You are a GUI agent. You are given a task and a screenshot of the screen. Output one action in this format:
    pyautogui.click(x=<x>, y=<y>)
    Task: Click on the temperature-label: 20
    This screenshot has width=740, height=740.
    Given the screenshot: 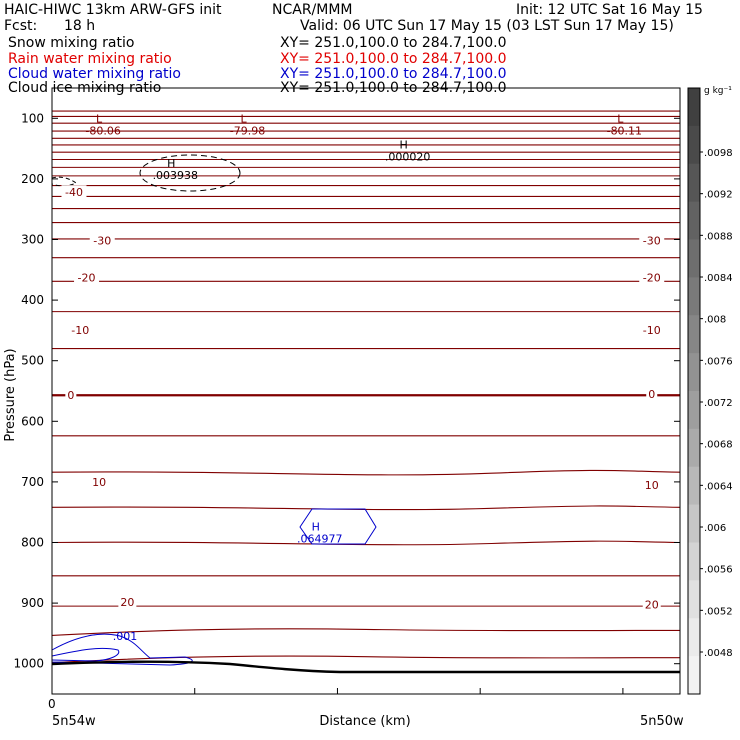 What is the action you would take?
    pyautogui.click(x=652, y=604)
    